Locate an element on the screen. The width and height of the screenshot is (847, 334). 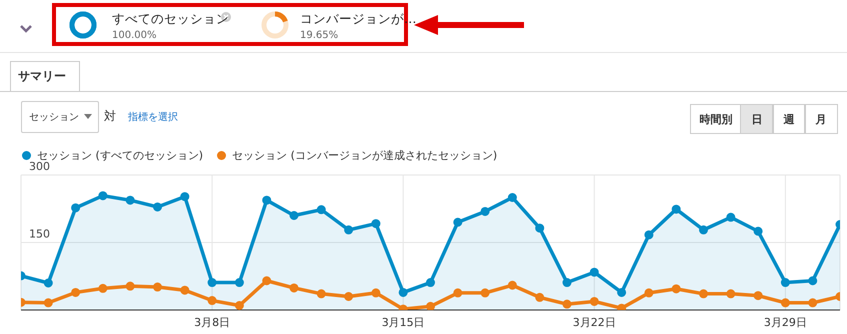
text: 指標を選択 is located at coordinates (153, 117).